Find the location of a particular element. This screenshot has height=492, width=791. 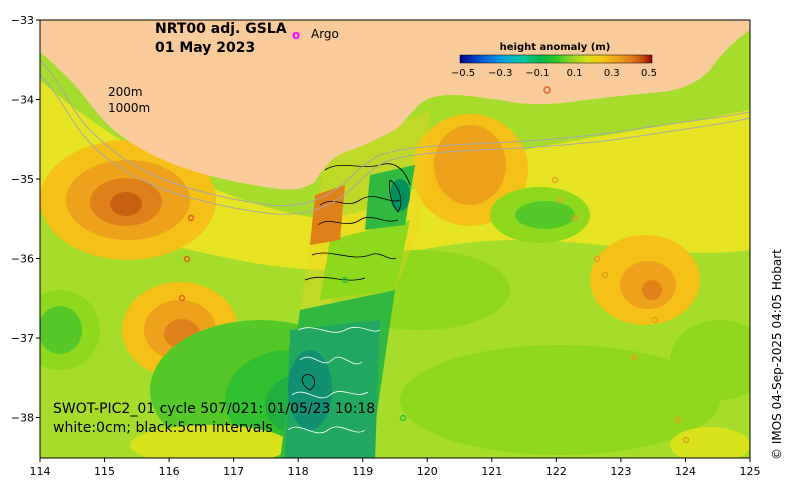

x-tick-label: 121 is located at coordinates (491, 471).